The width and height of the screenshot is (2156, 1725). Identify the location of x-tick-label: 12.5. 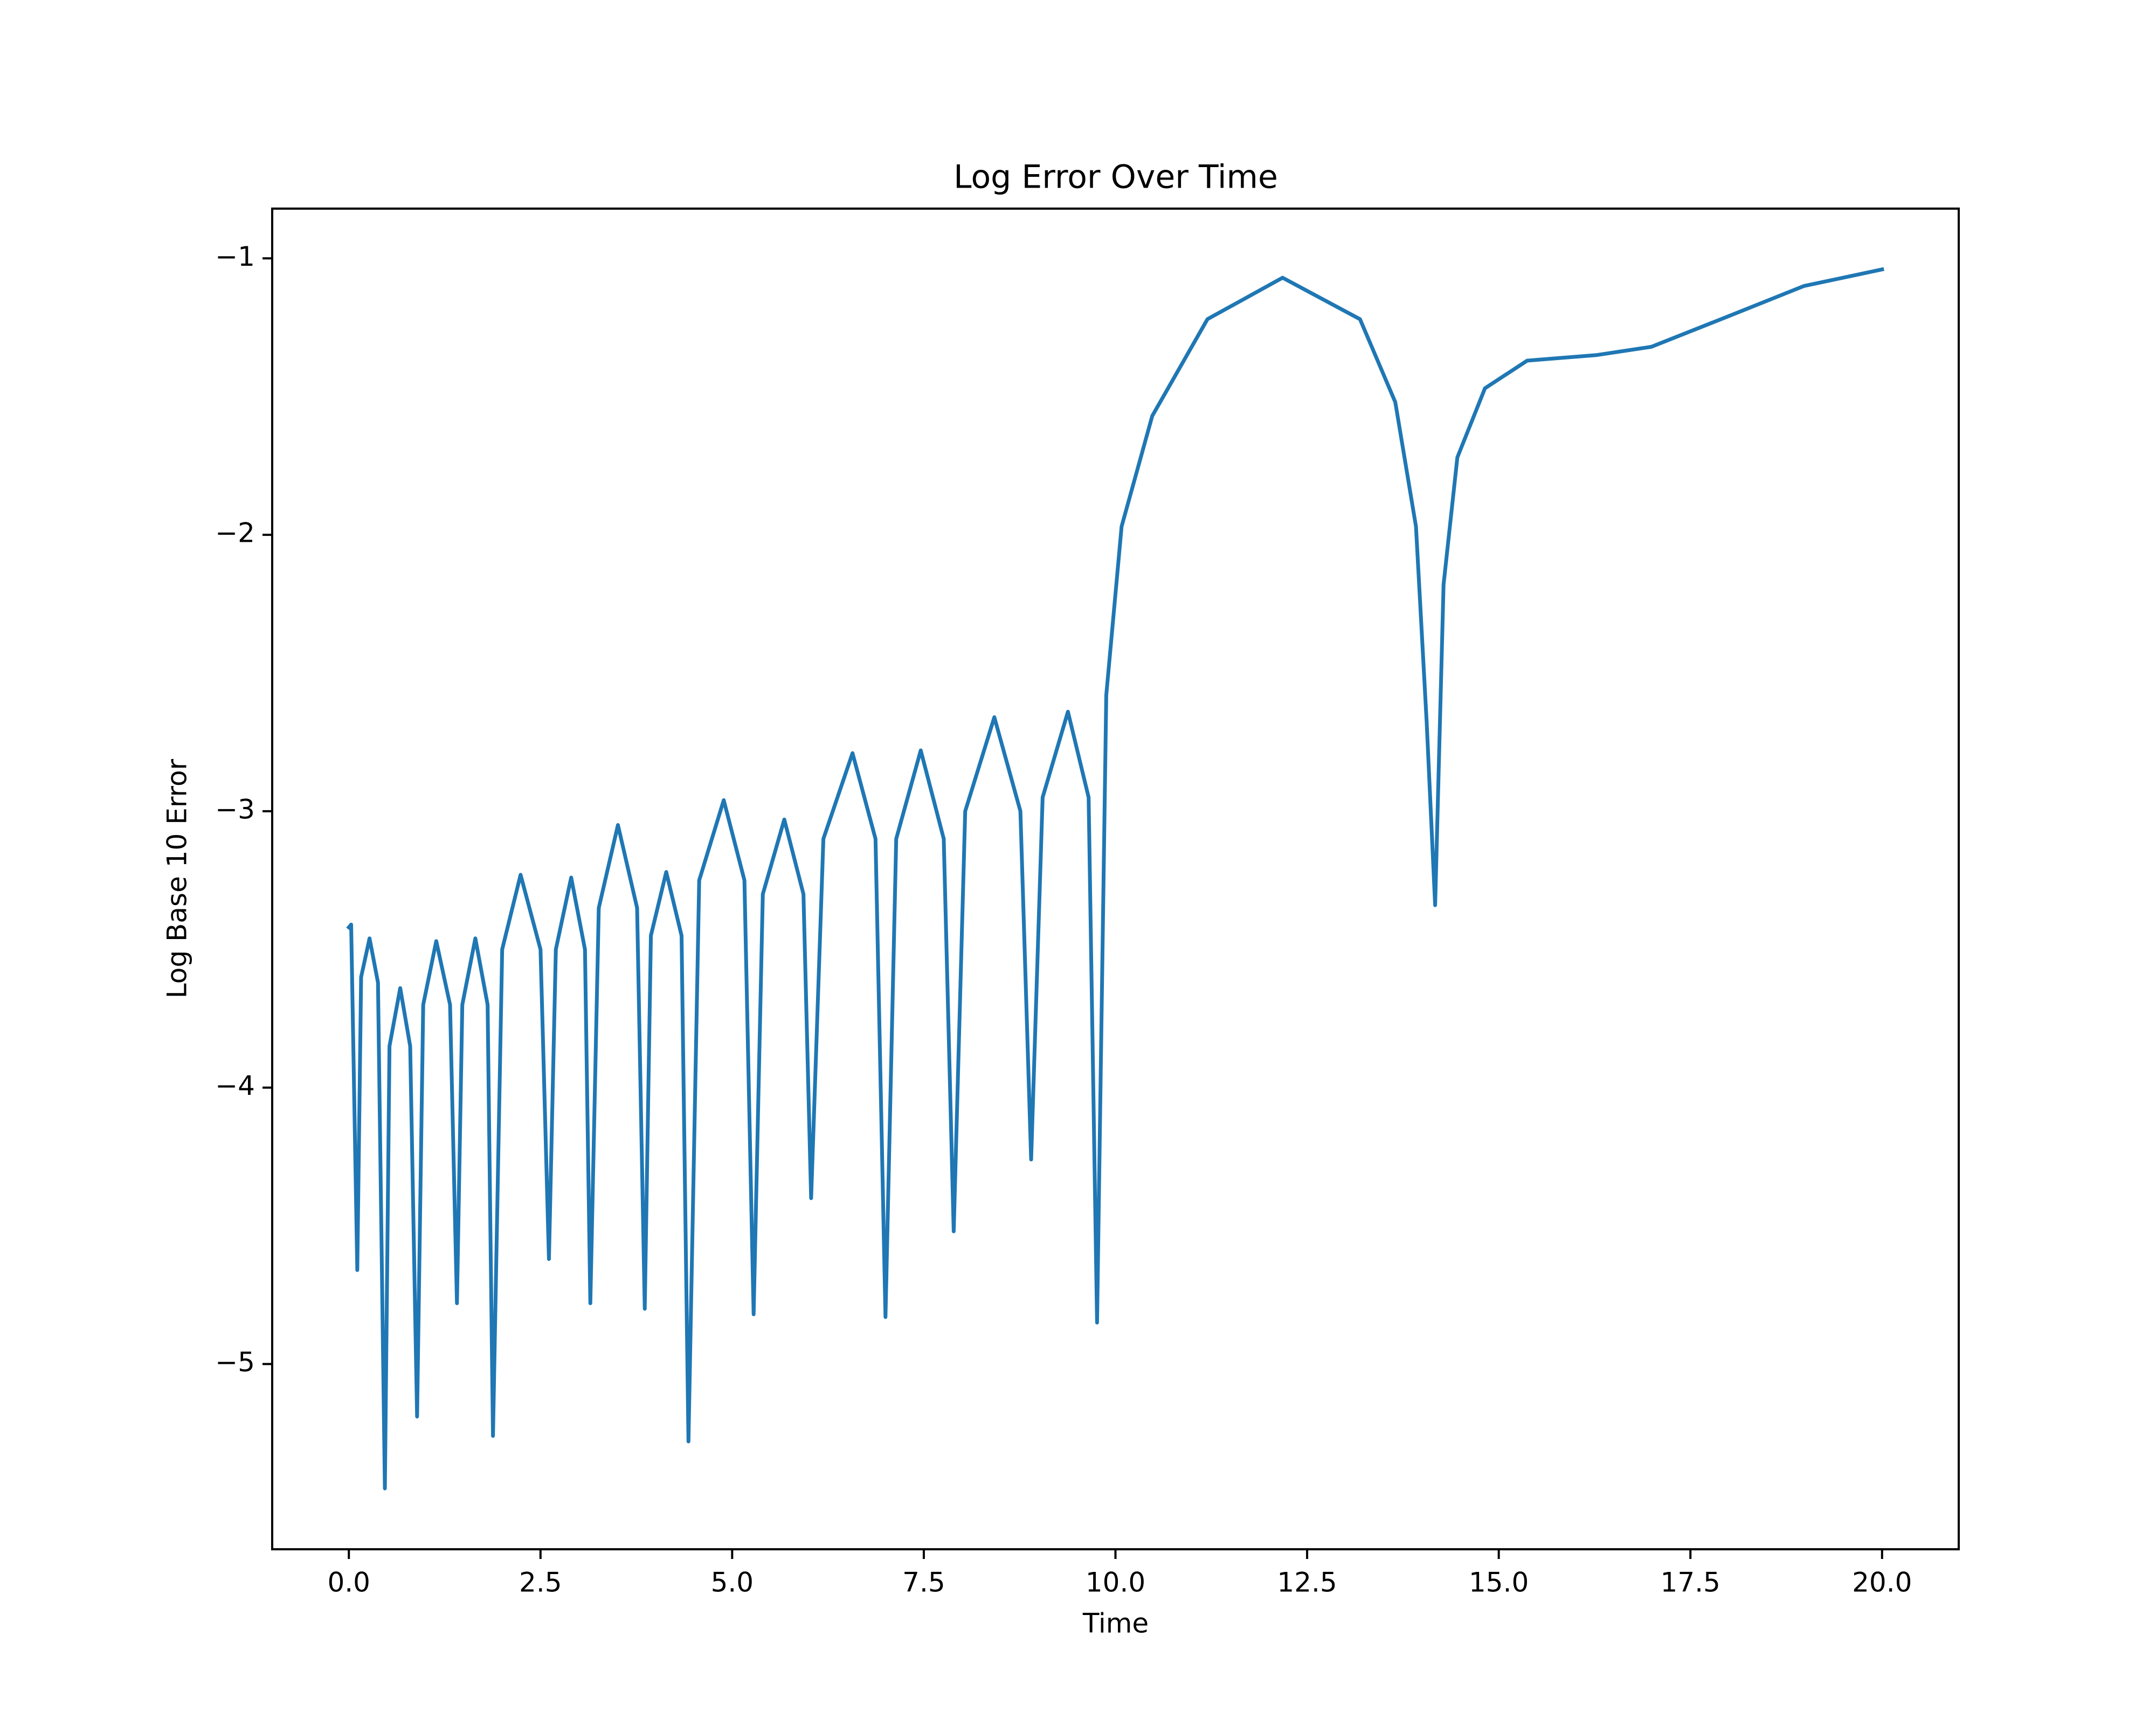
(1307, 1582).